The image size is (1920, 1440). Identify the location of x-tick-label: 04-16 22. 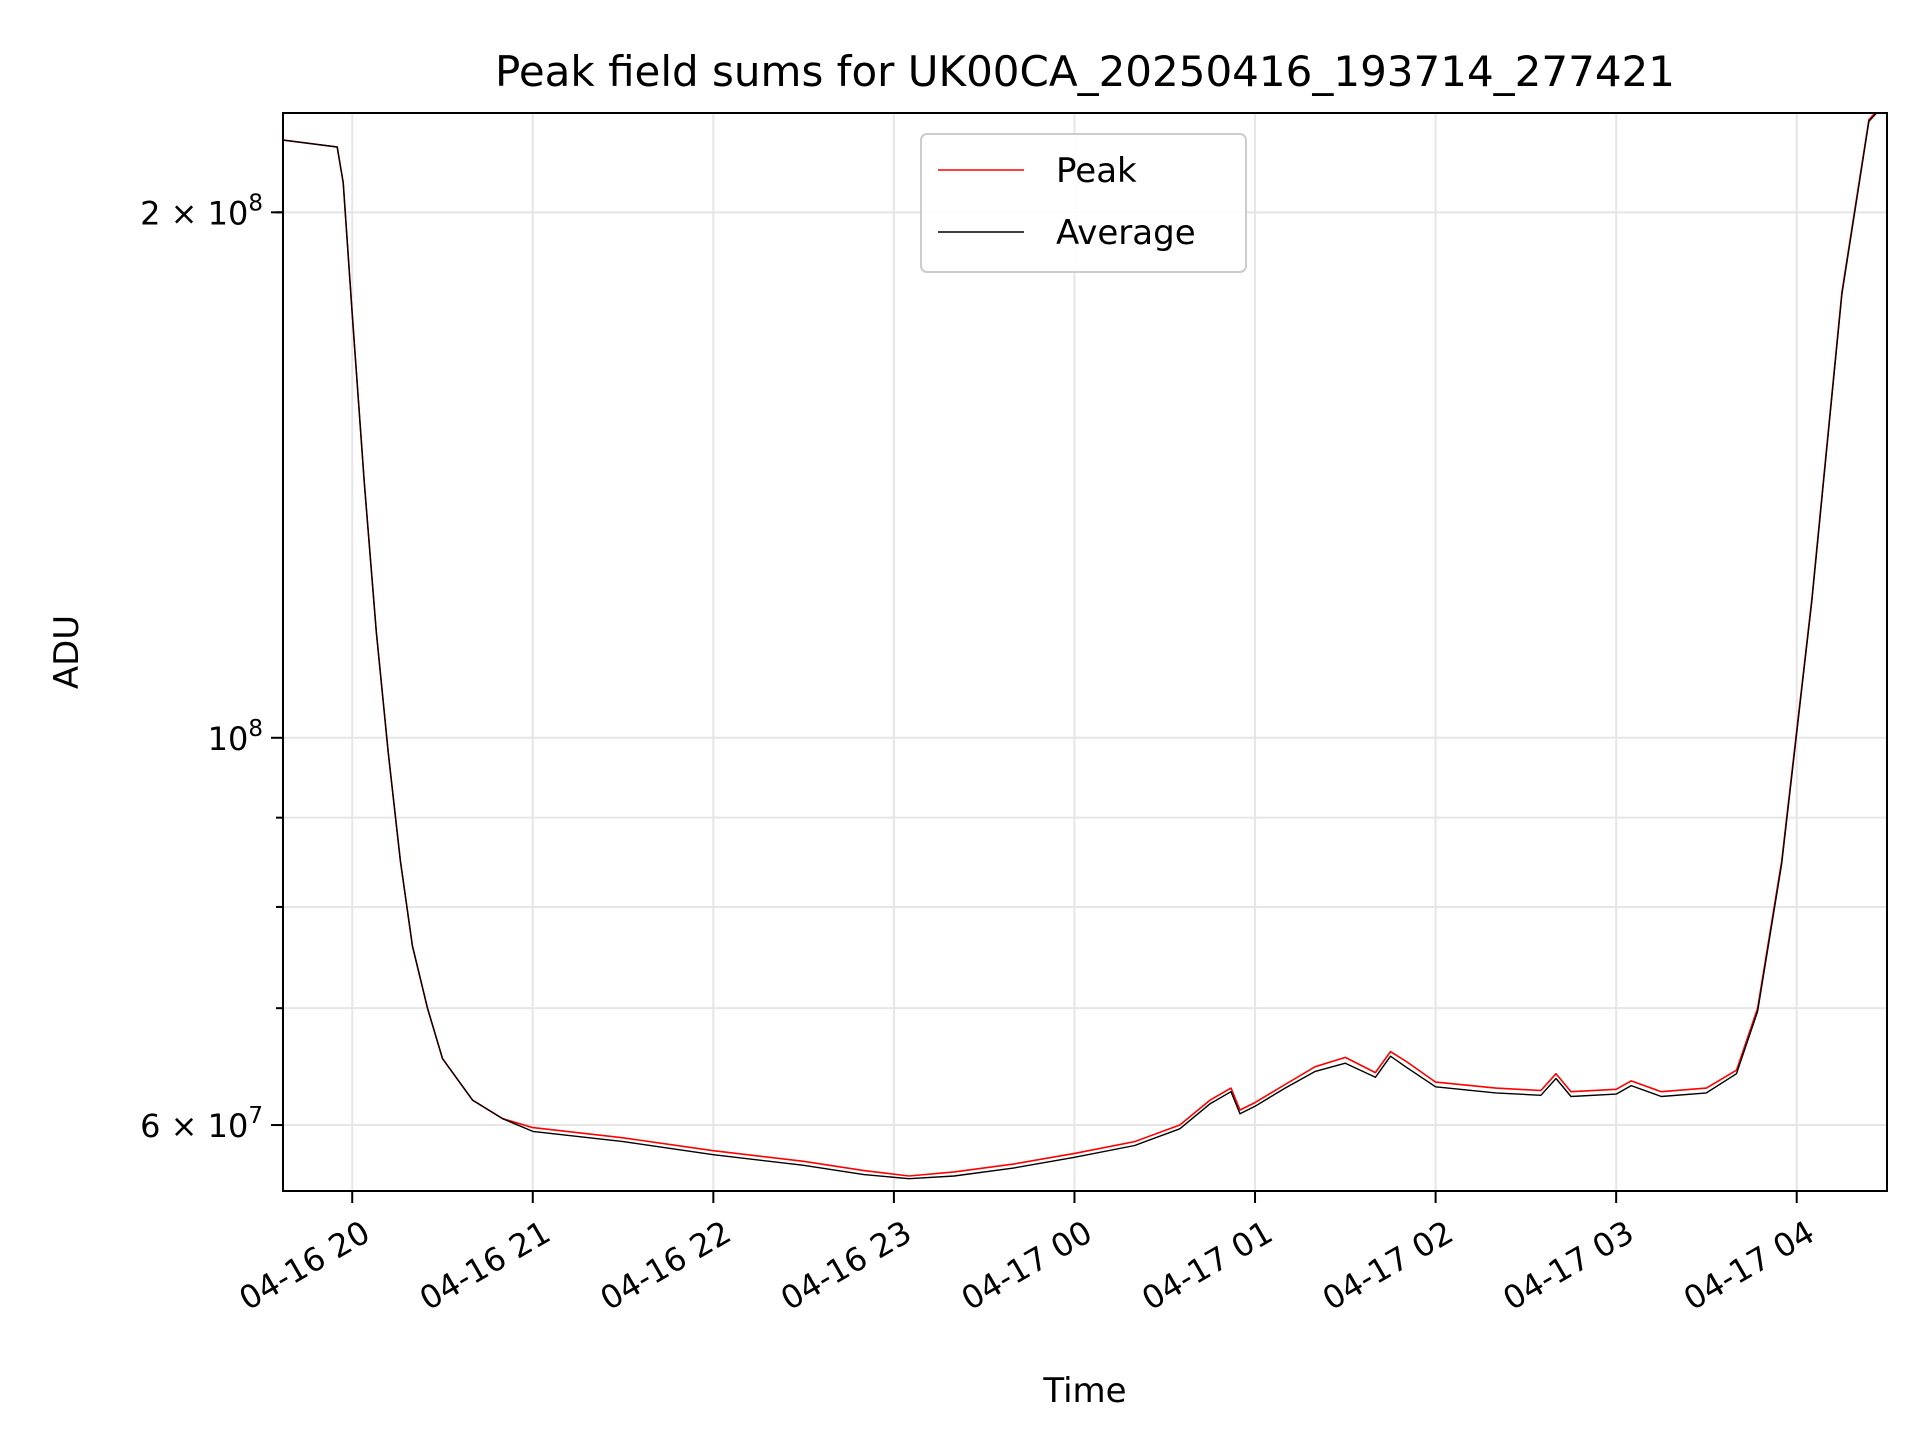
(666, 1265).